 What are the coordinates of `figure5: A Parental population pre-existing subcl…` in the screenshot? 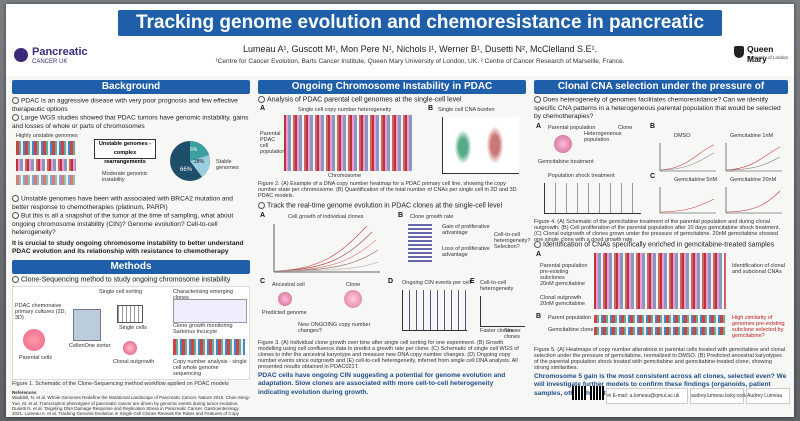 It's located at (661, 299).